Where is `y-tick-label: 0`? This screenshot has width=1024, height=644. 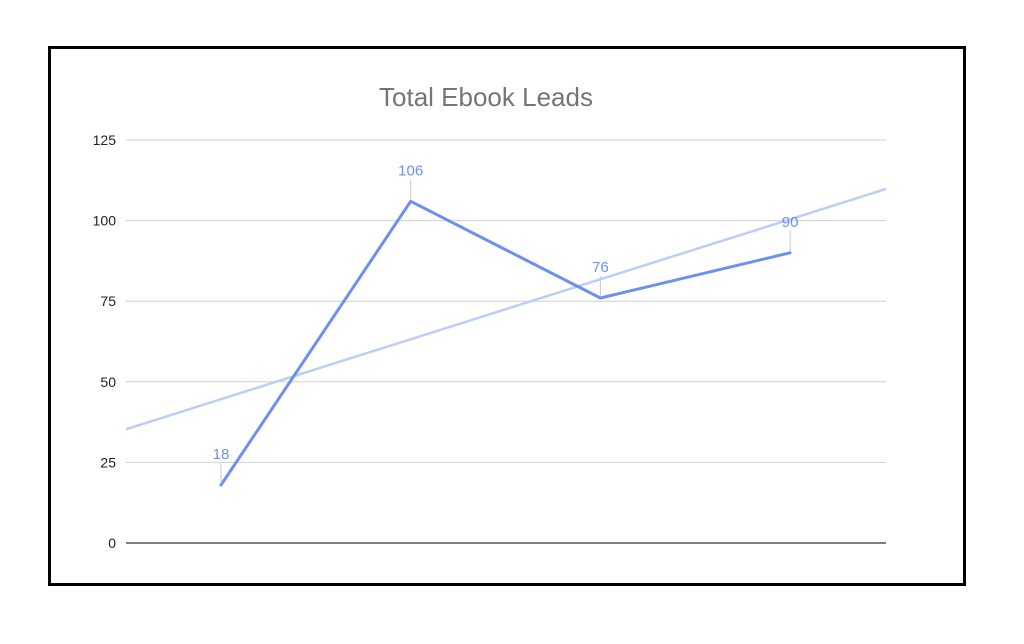
y-tick-label: 0 is located at coordinates (112, 543).